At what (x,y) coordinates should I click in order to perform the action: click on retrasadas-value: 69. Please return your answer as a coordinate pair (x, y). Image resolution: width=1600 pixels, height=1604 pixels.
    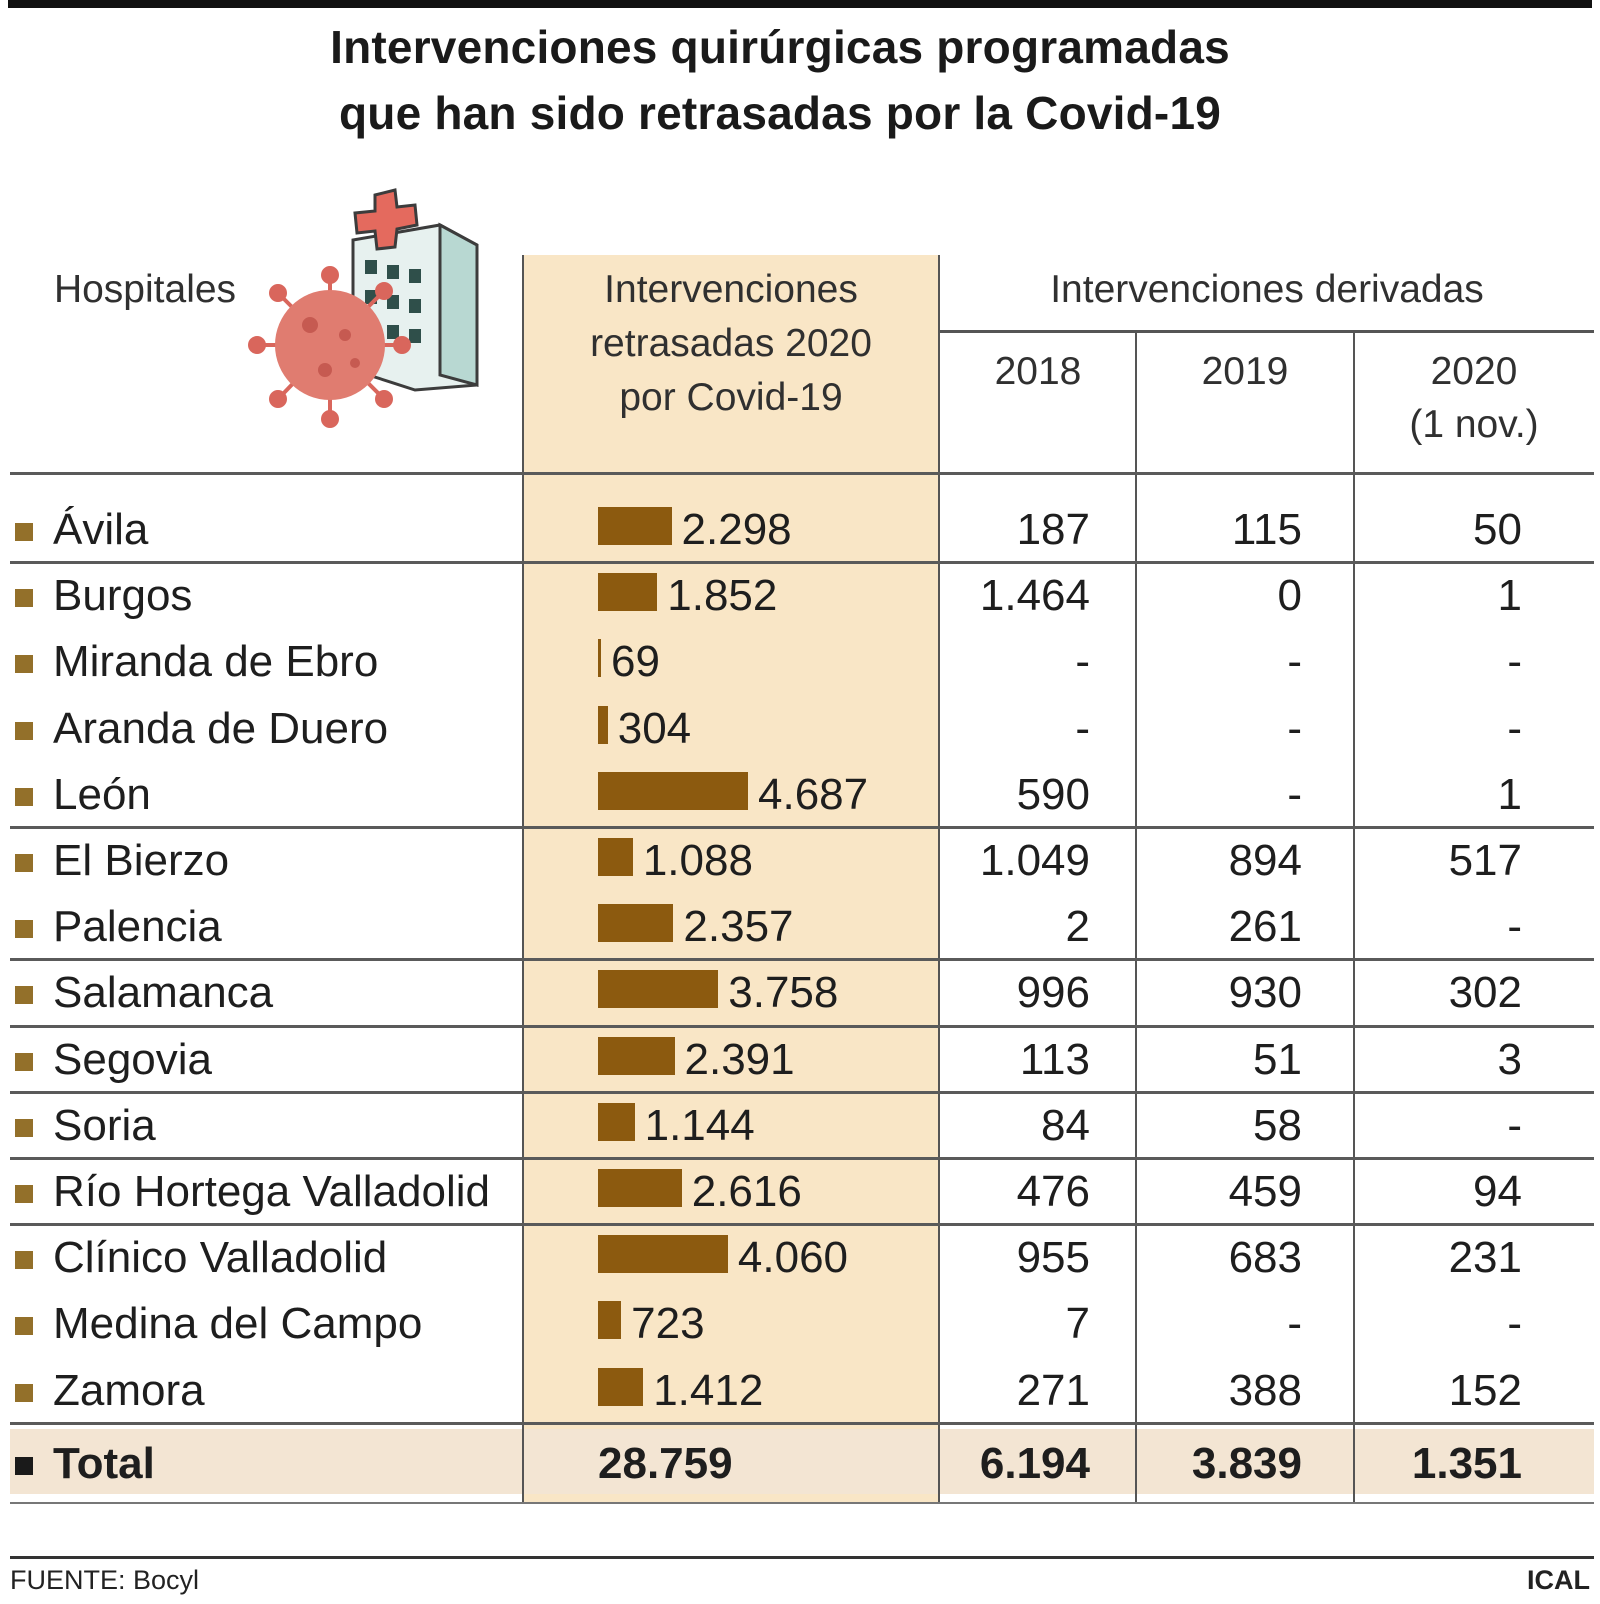
    Looking at the image, I should click on (635, 662).